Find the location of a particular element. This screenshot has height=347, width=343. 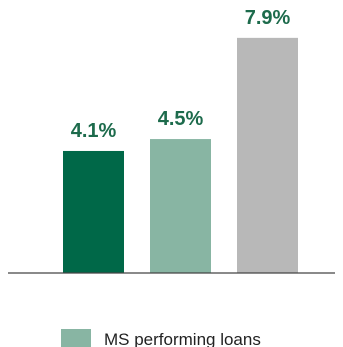

legend-swatch is located at coordinates (76, 338).